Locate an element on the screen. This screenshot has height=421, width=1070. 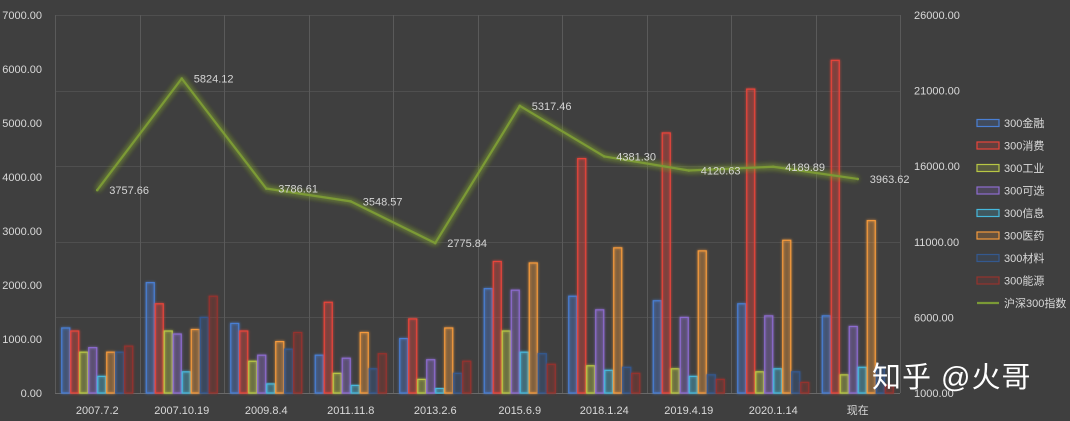
left-axis-tick-label: 4000.00 is located at coordinates (22, 178).